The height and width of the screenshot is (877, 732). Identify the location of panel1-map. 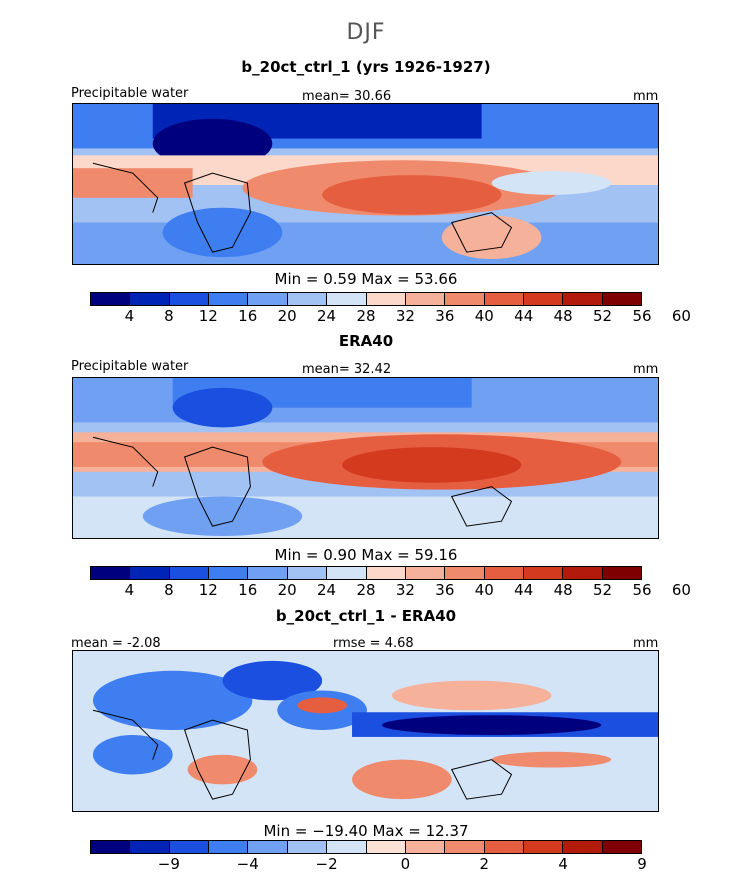
(365, 184).